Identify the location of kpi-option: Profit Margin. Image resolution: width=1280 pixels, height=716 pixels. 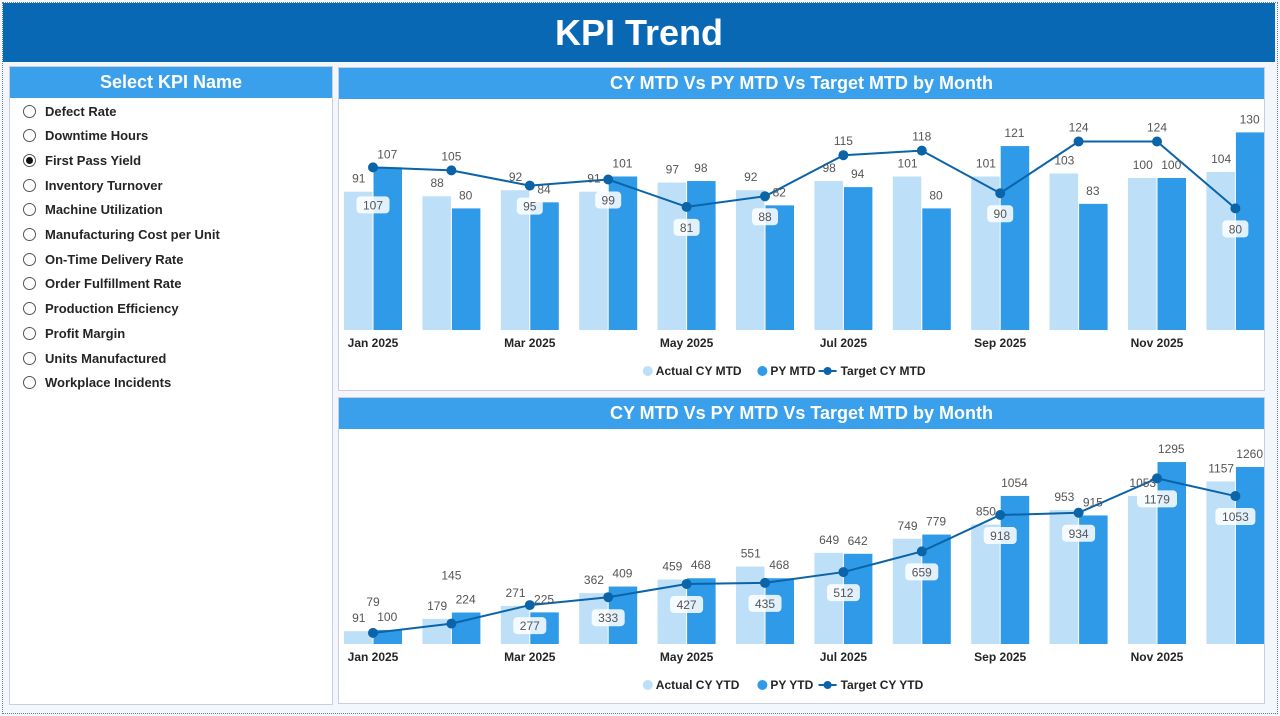
(74, 333).